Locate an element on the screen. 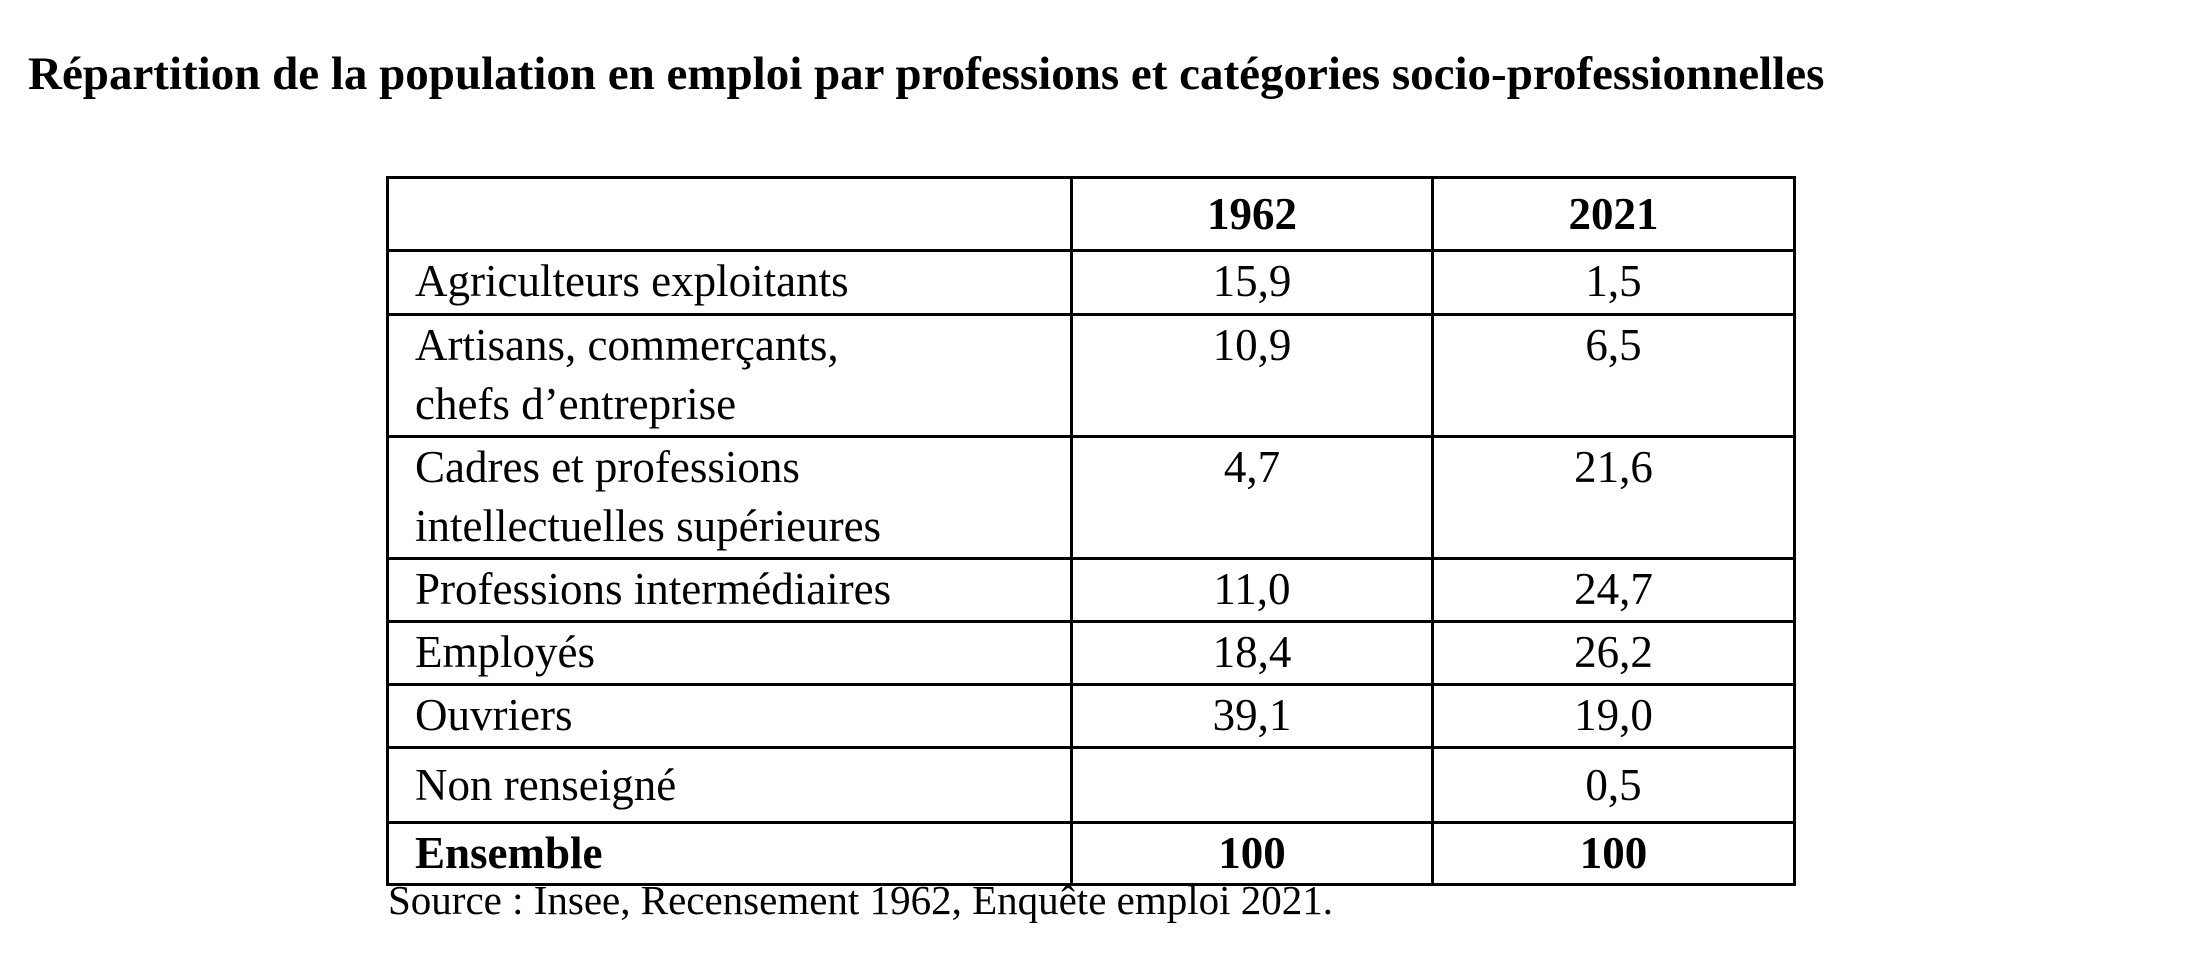 The height and width of the screenshot is (979, 2200). value-2021: 19,0 is located at coordinates (1613, 716).